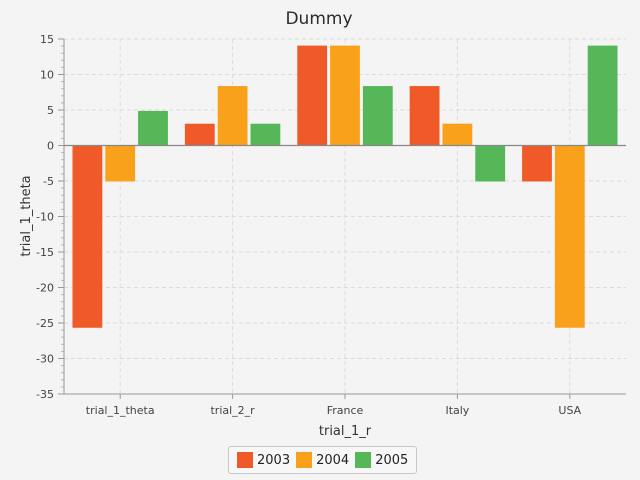  Describe the element at coordinates (153, 128) in the screenshot. I see `bar-2005-trial_1_theta` at that location.